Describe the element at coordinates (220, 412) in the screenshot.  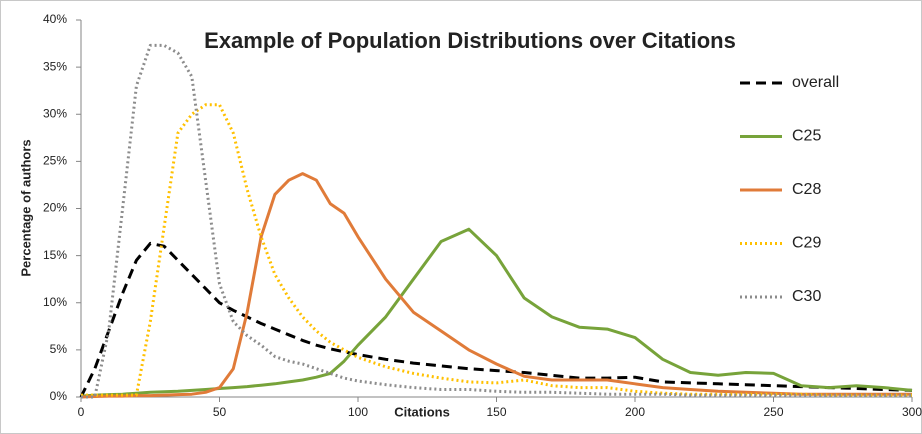
I see `x-tick-label: 50` at that location.